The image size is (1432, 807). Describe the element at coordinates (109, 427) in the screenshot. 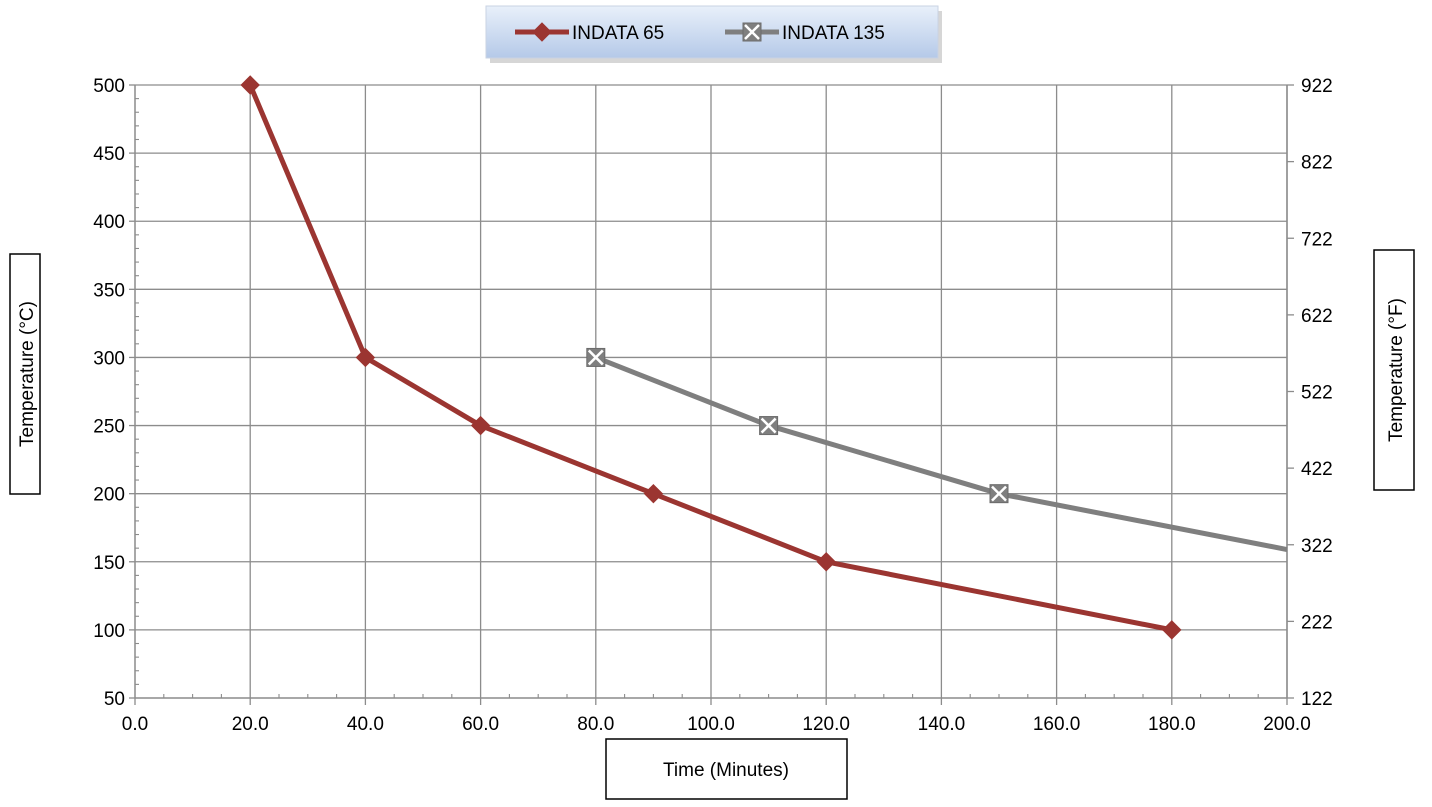

I see `y-tick-label: 250` at that location.